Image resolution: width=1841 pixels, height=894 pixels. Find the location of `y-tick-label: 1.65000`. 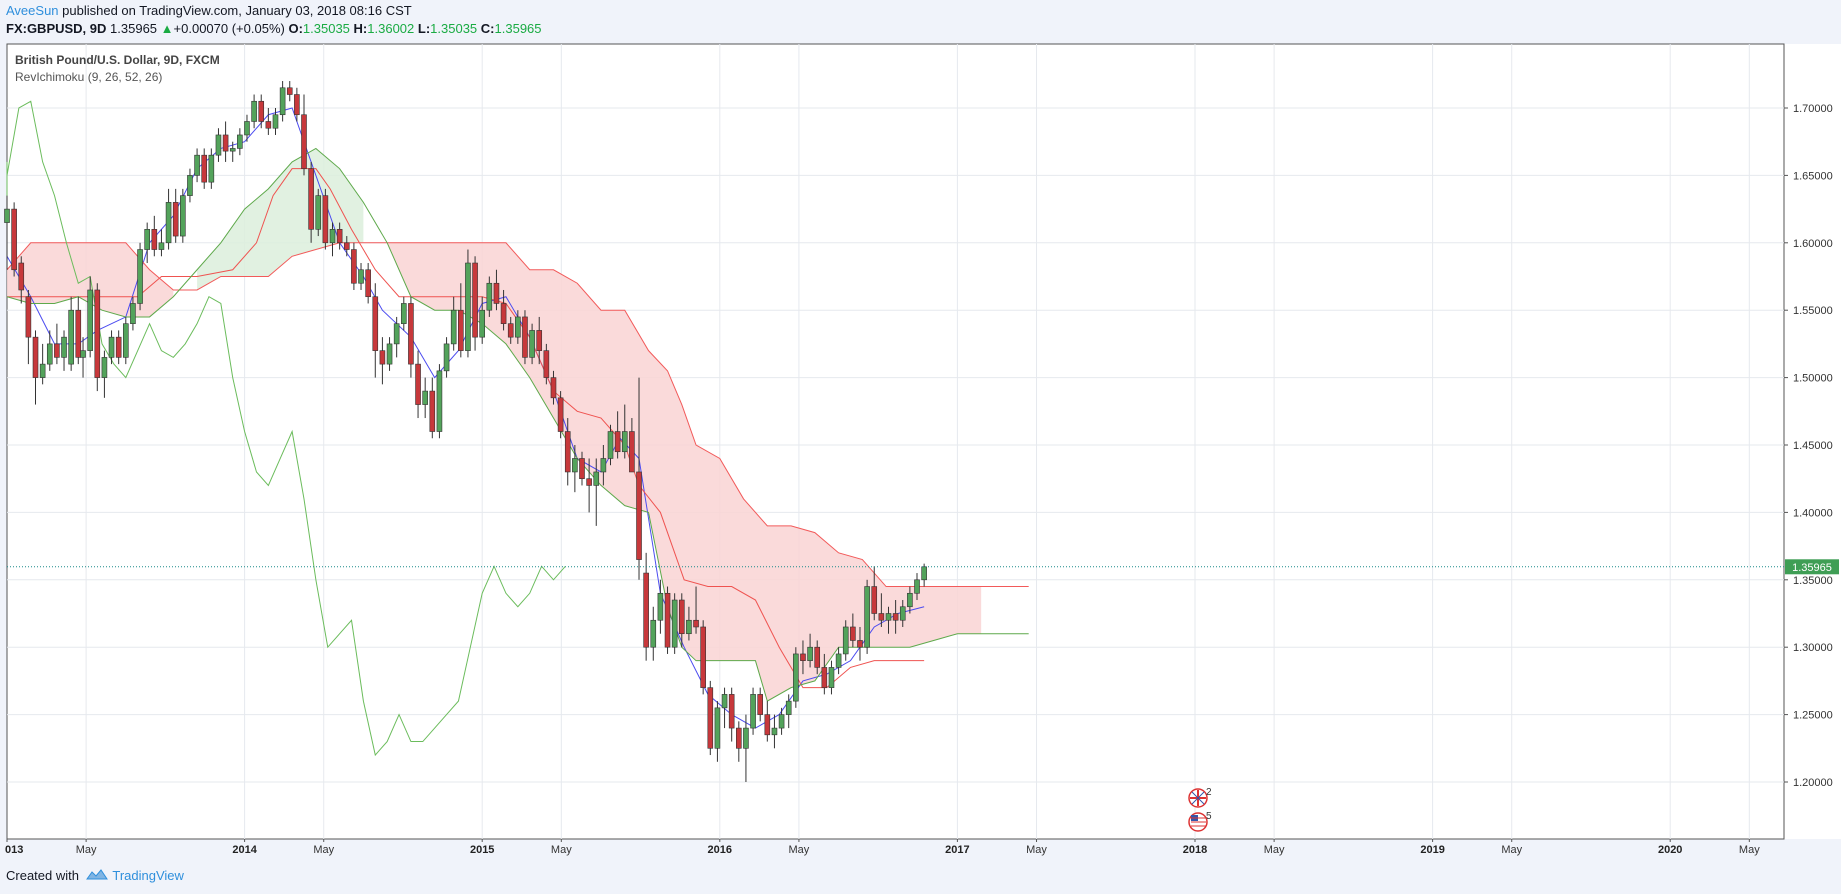

y-tick-label: 1.65000 is located at coordinates (1813, 176).